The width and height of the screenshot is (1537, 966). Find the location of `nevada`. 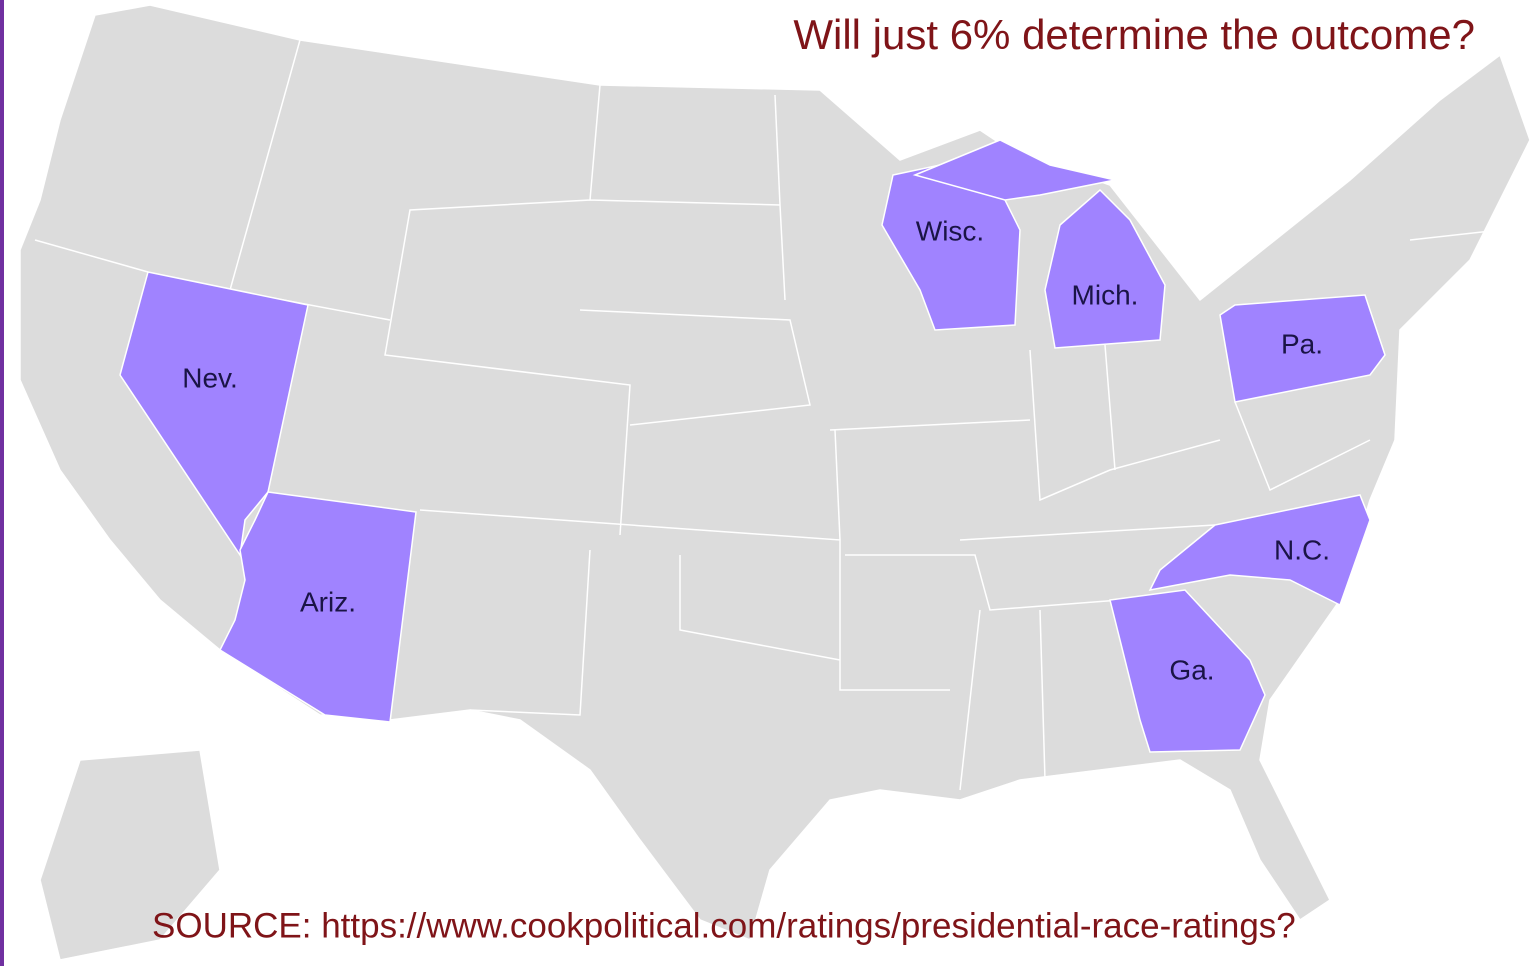

nevada is located at coordinates (214, 414).